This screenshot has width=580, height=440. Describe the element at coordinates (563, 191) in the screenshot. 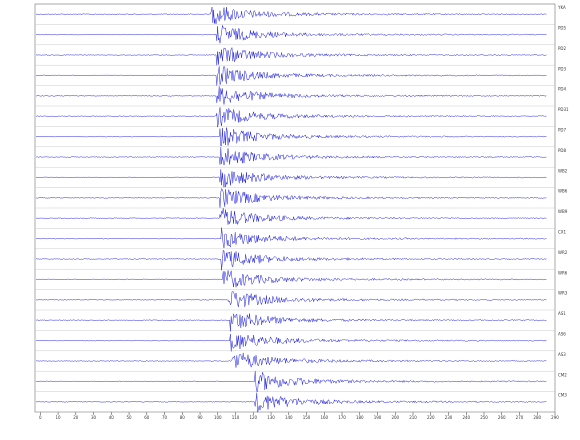

I see `station-label: WB6` at that location.